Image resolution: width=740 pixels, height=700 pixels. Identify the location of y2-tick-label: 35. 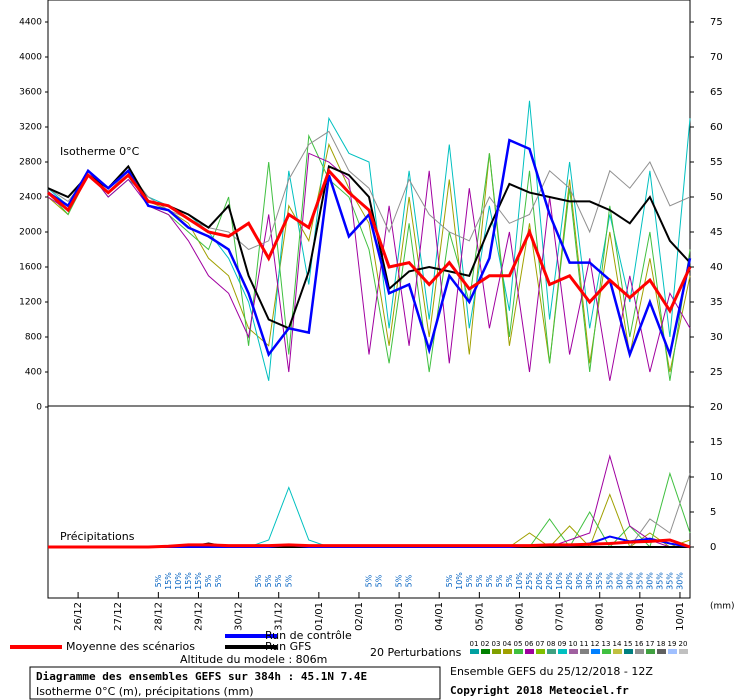
(716, 302).